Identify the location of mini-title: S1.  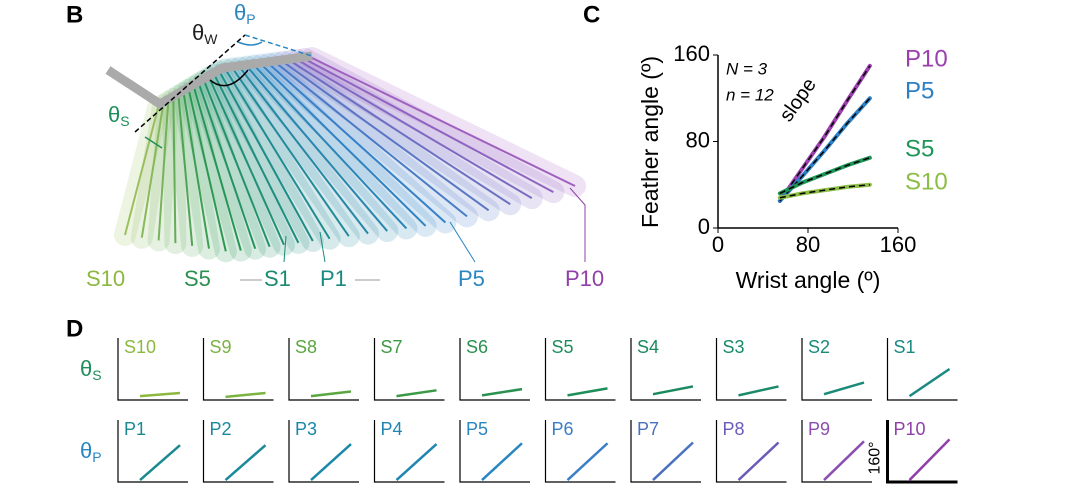
(905, 347).